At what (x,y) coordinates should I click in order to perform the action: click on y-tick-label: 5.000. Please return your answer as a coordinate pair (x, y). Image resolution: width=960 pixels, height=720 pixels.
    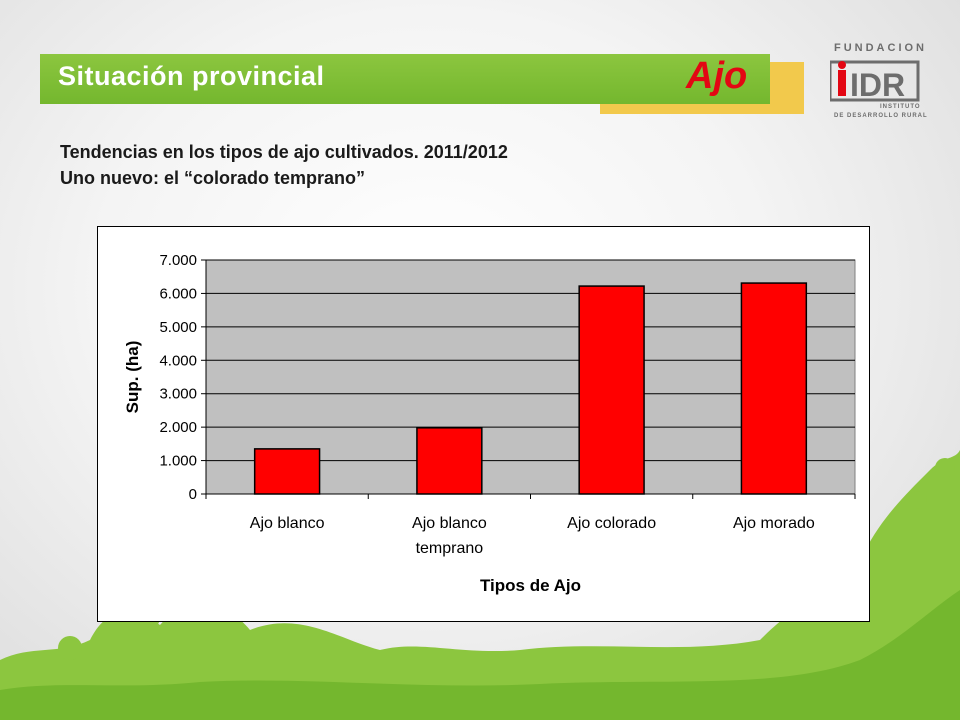
    Looking at the image, I should click on (178, 327).